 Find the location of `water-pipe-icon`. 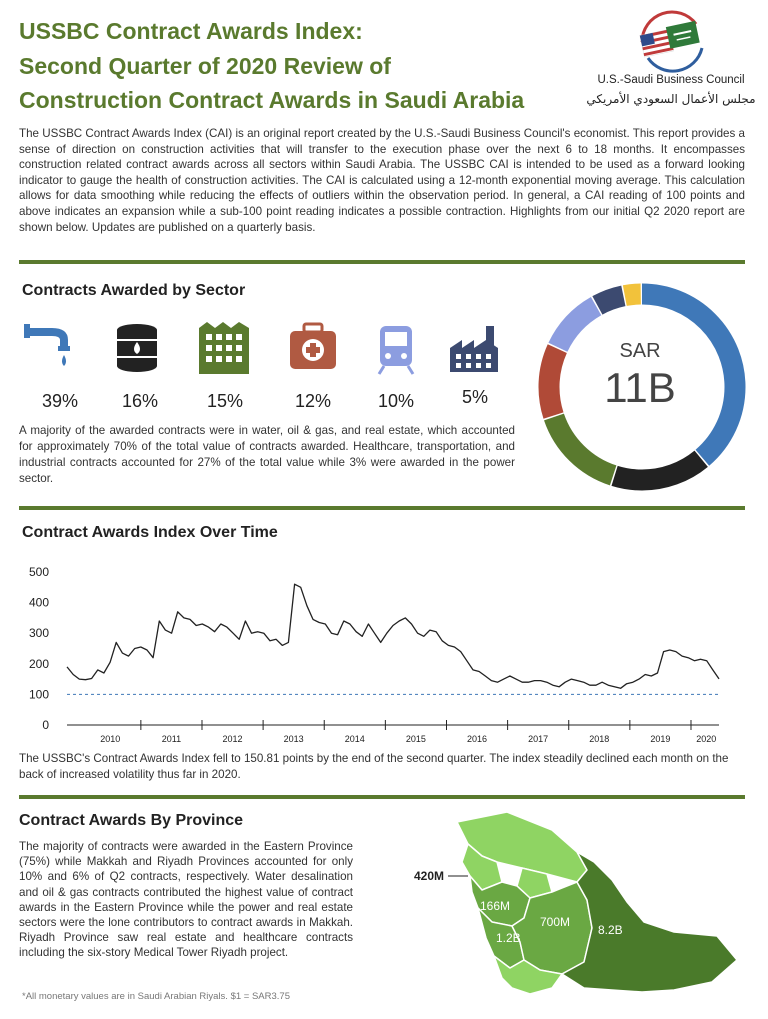

water-pipe-icon is located at coordinates (47, 345).